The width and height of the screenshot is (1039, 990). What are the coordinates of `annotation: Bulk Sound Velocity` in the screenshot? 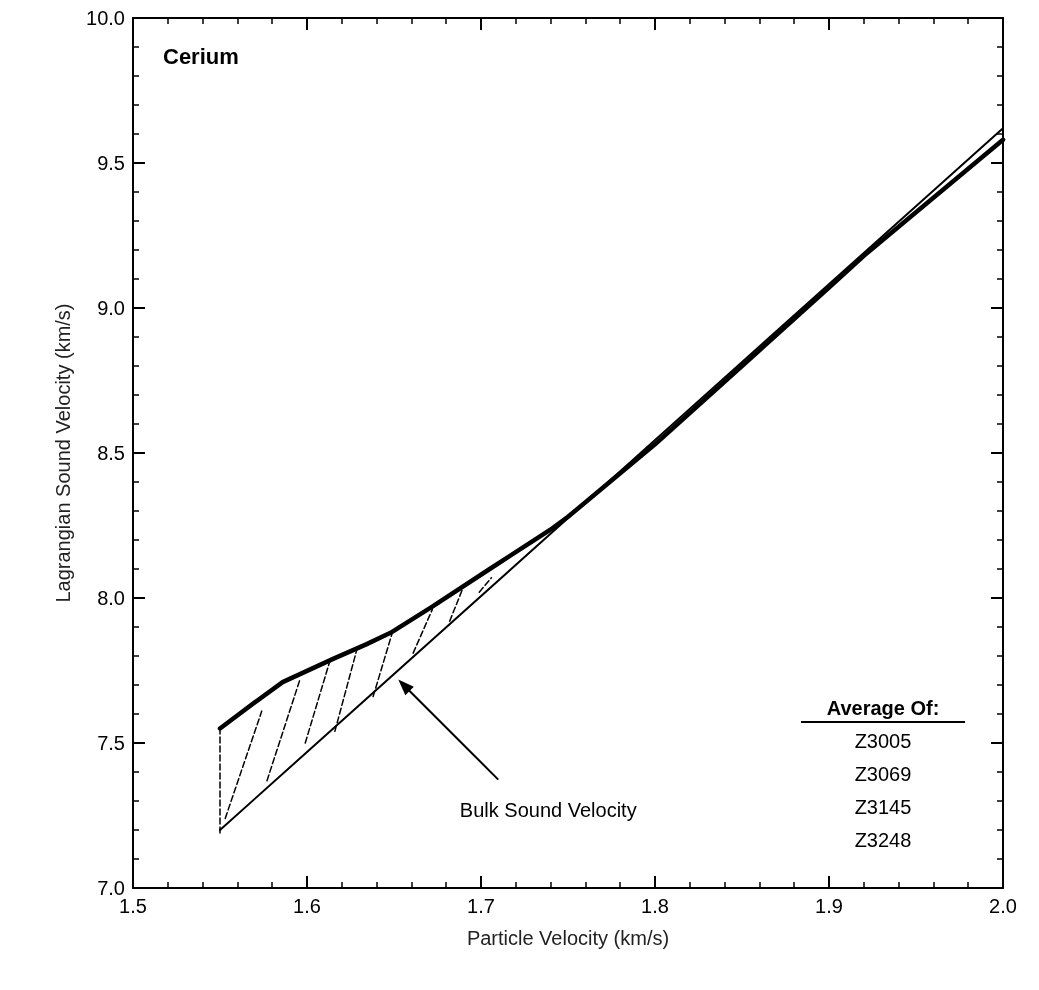 It's located at (548, 809).